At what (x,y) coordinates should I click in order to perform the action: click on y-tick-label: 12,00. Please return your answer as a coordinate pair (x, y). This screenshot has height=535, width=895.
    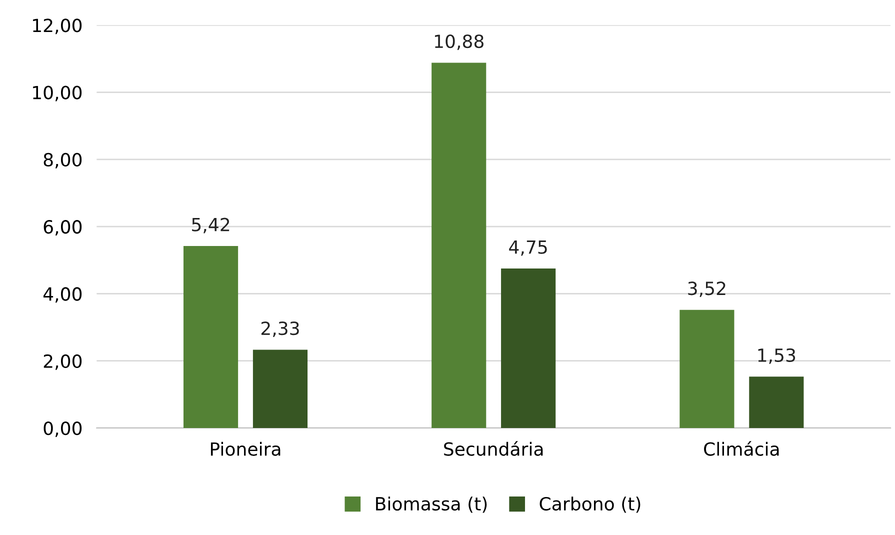
    Looking at the image, I should click on (57, 26).